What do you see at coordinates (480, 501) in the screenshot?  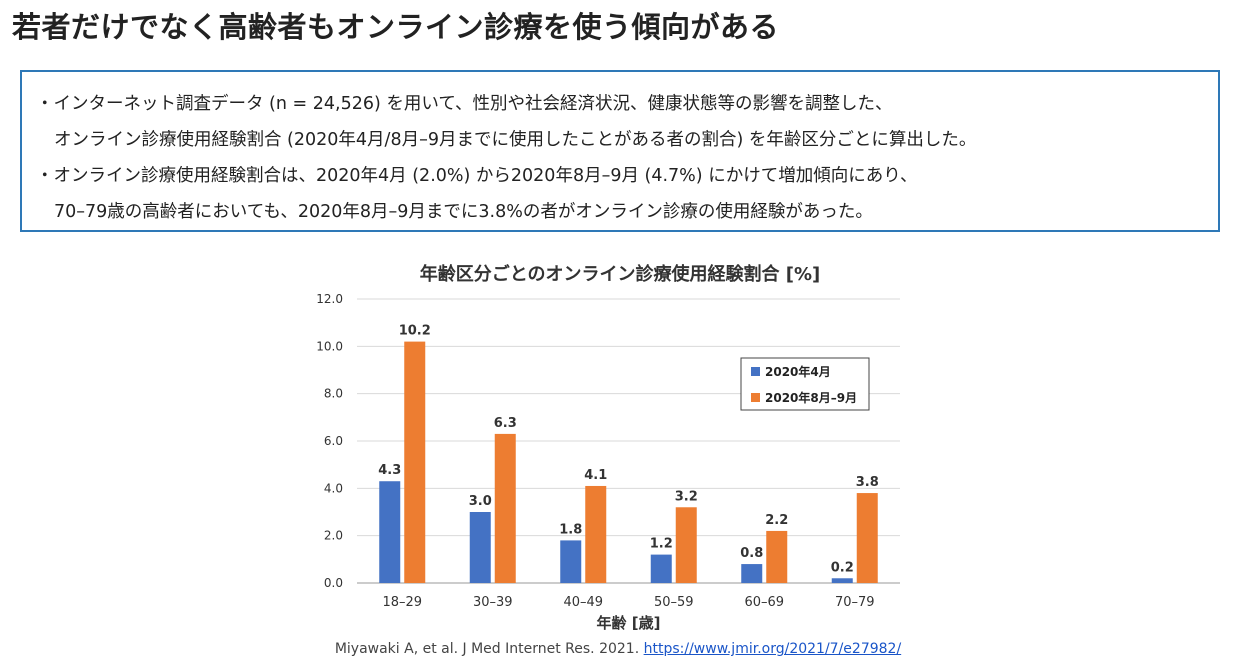 I see `data-label: 3.0` at bounding box center [480, 501].